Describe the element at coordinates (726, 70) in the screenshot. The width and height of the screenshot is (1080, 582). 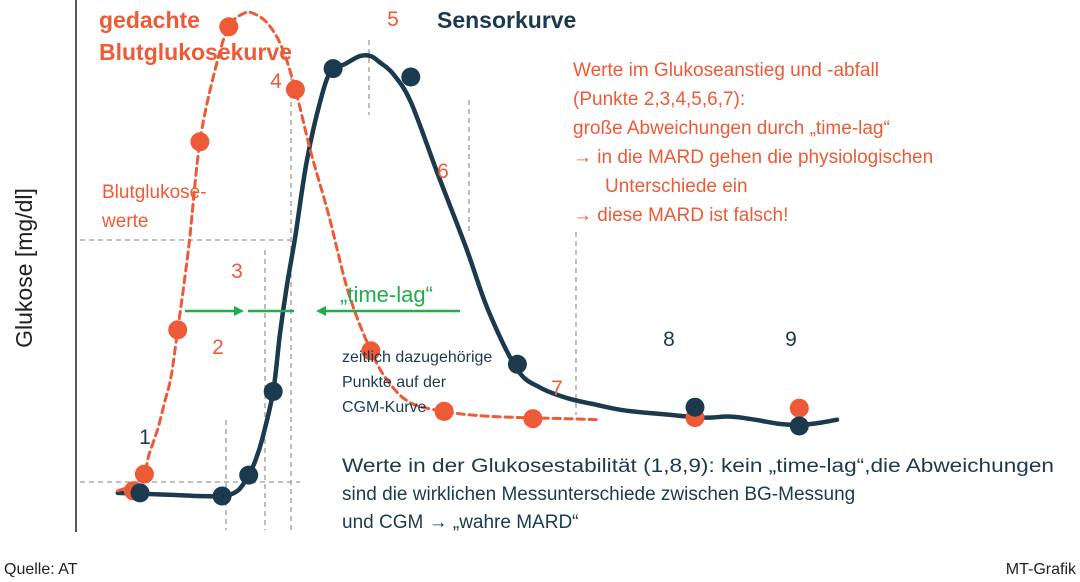
I see `annotation-rise-fall-1: Werte im Glukoseanstieg und -abfall` at that location.